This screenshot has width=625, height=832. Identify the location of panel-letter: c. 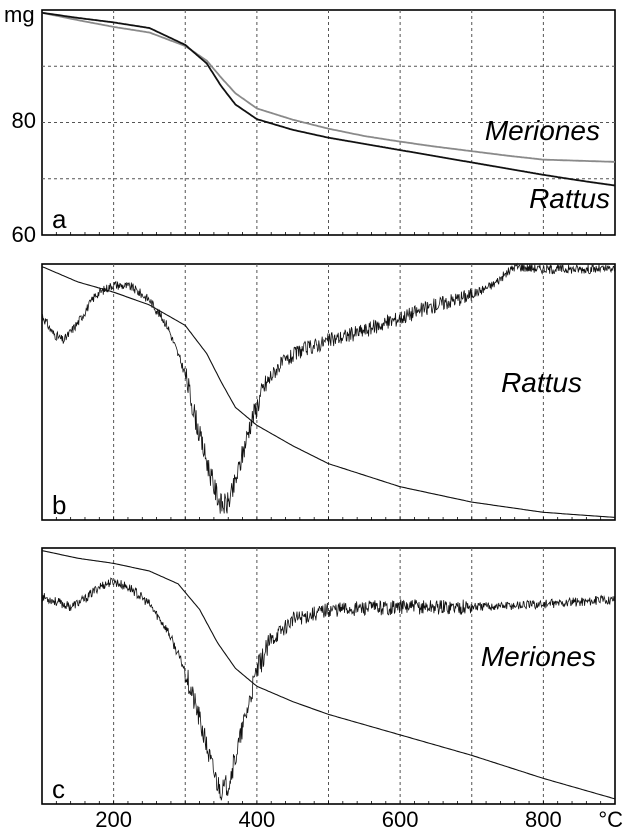
(58, 789).